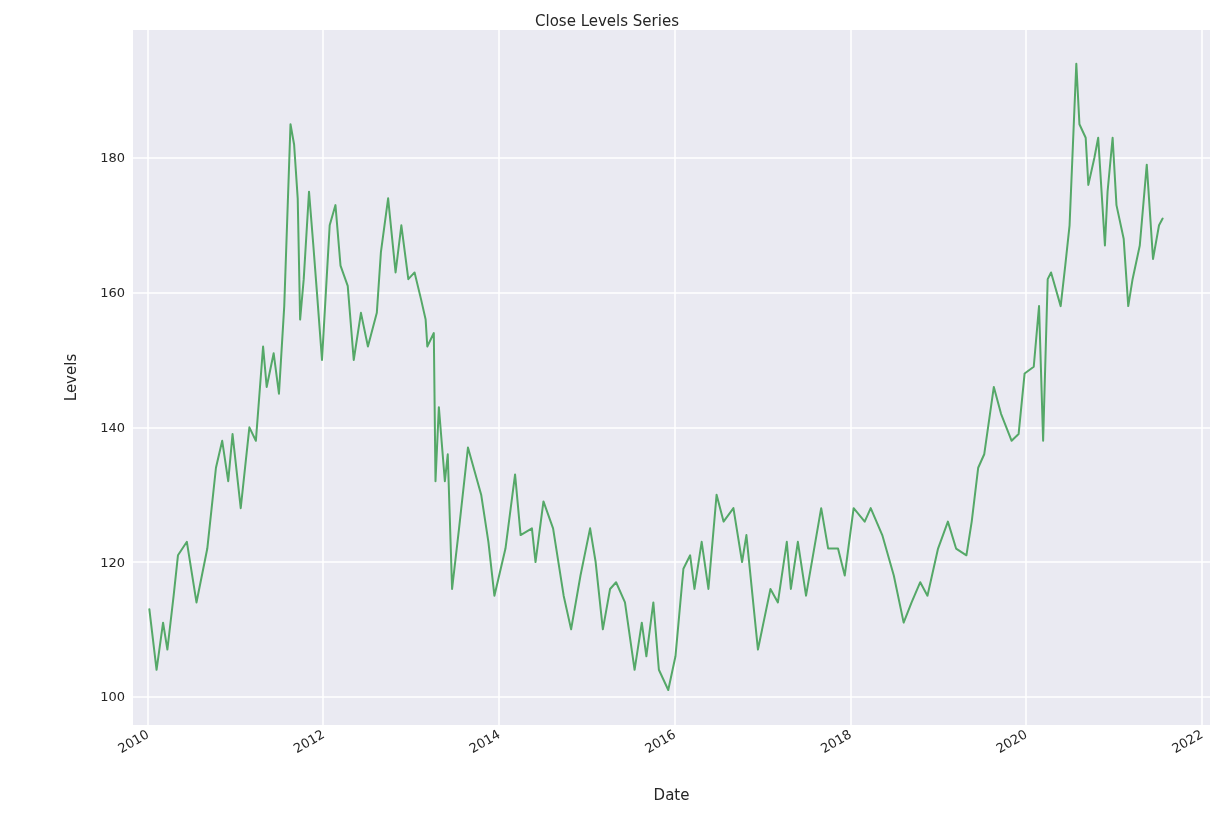  What do you see at coordinates (112, 293) in the screenshot?
I see `y-tick-label: 160` at bounding box center [112, 293].